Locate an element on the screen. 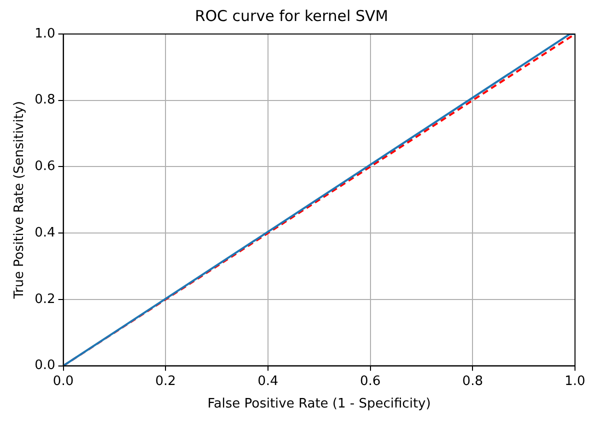  x-tick-label: 0.6 is located at coordinates (370, 381).